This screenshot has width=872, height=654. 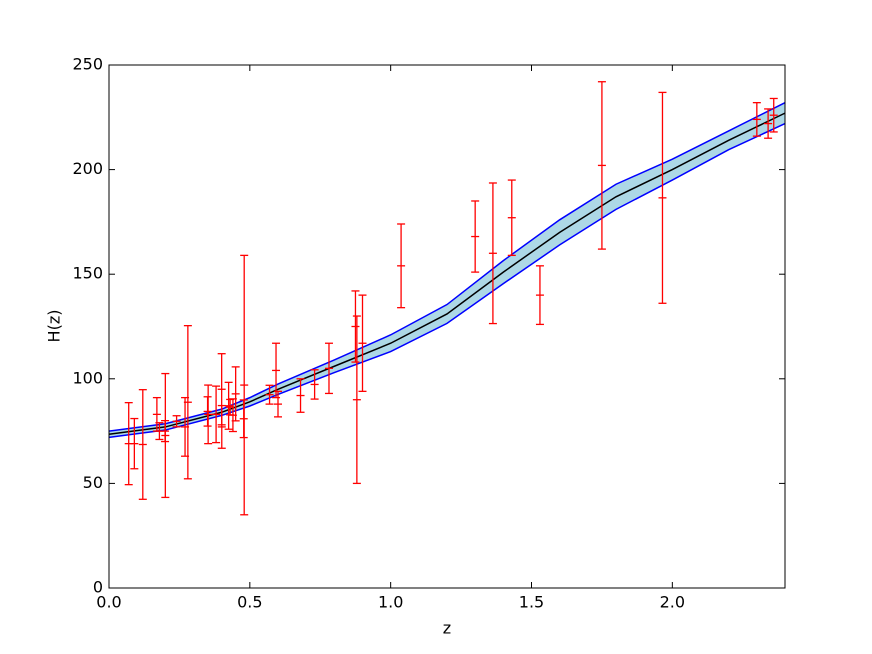 What do you see at coordinates (531, 602) in the screenshot?
I see `x-tick-label: 1.5` at bounding box center [531, 602].